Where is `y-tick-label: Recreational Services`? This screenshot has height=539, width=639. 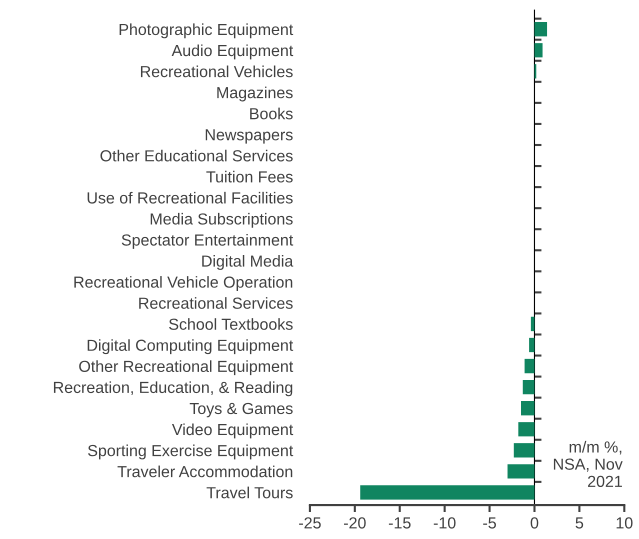
y-tick-label: Recreational Services is located at coordinates (216, 303).